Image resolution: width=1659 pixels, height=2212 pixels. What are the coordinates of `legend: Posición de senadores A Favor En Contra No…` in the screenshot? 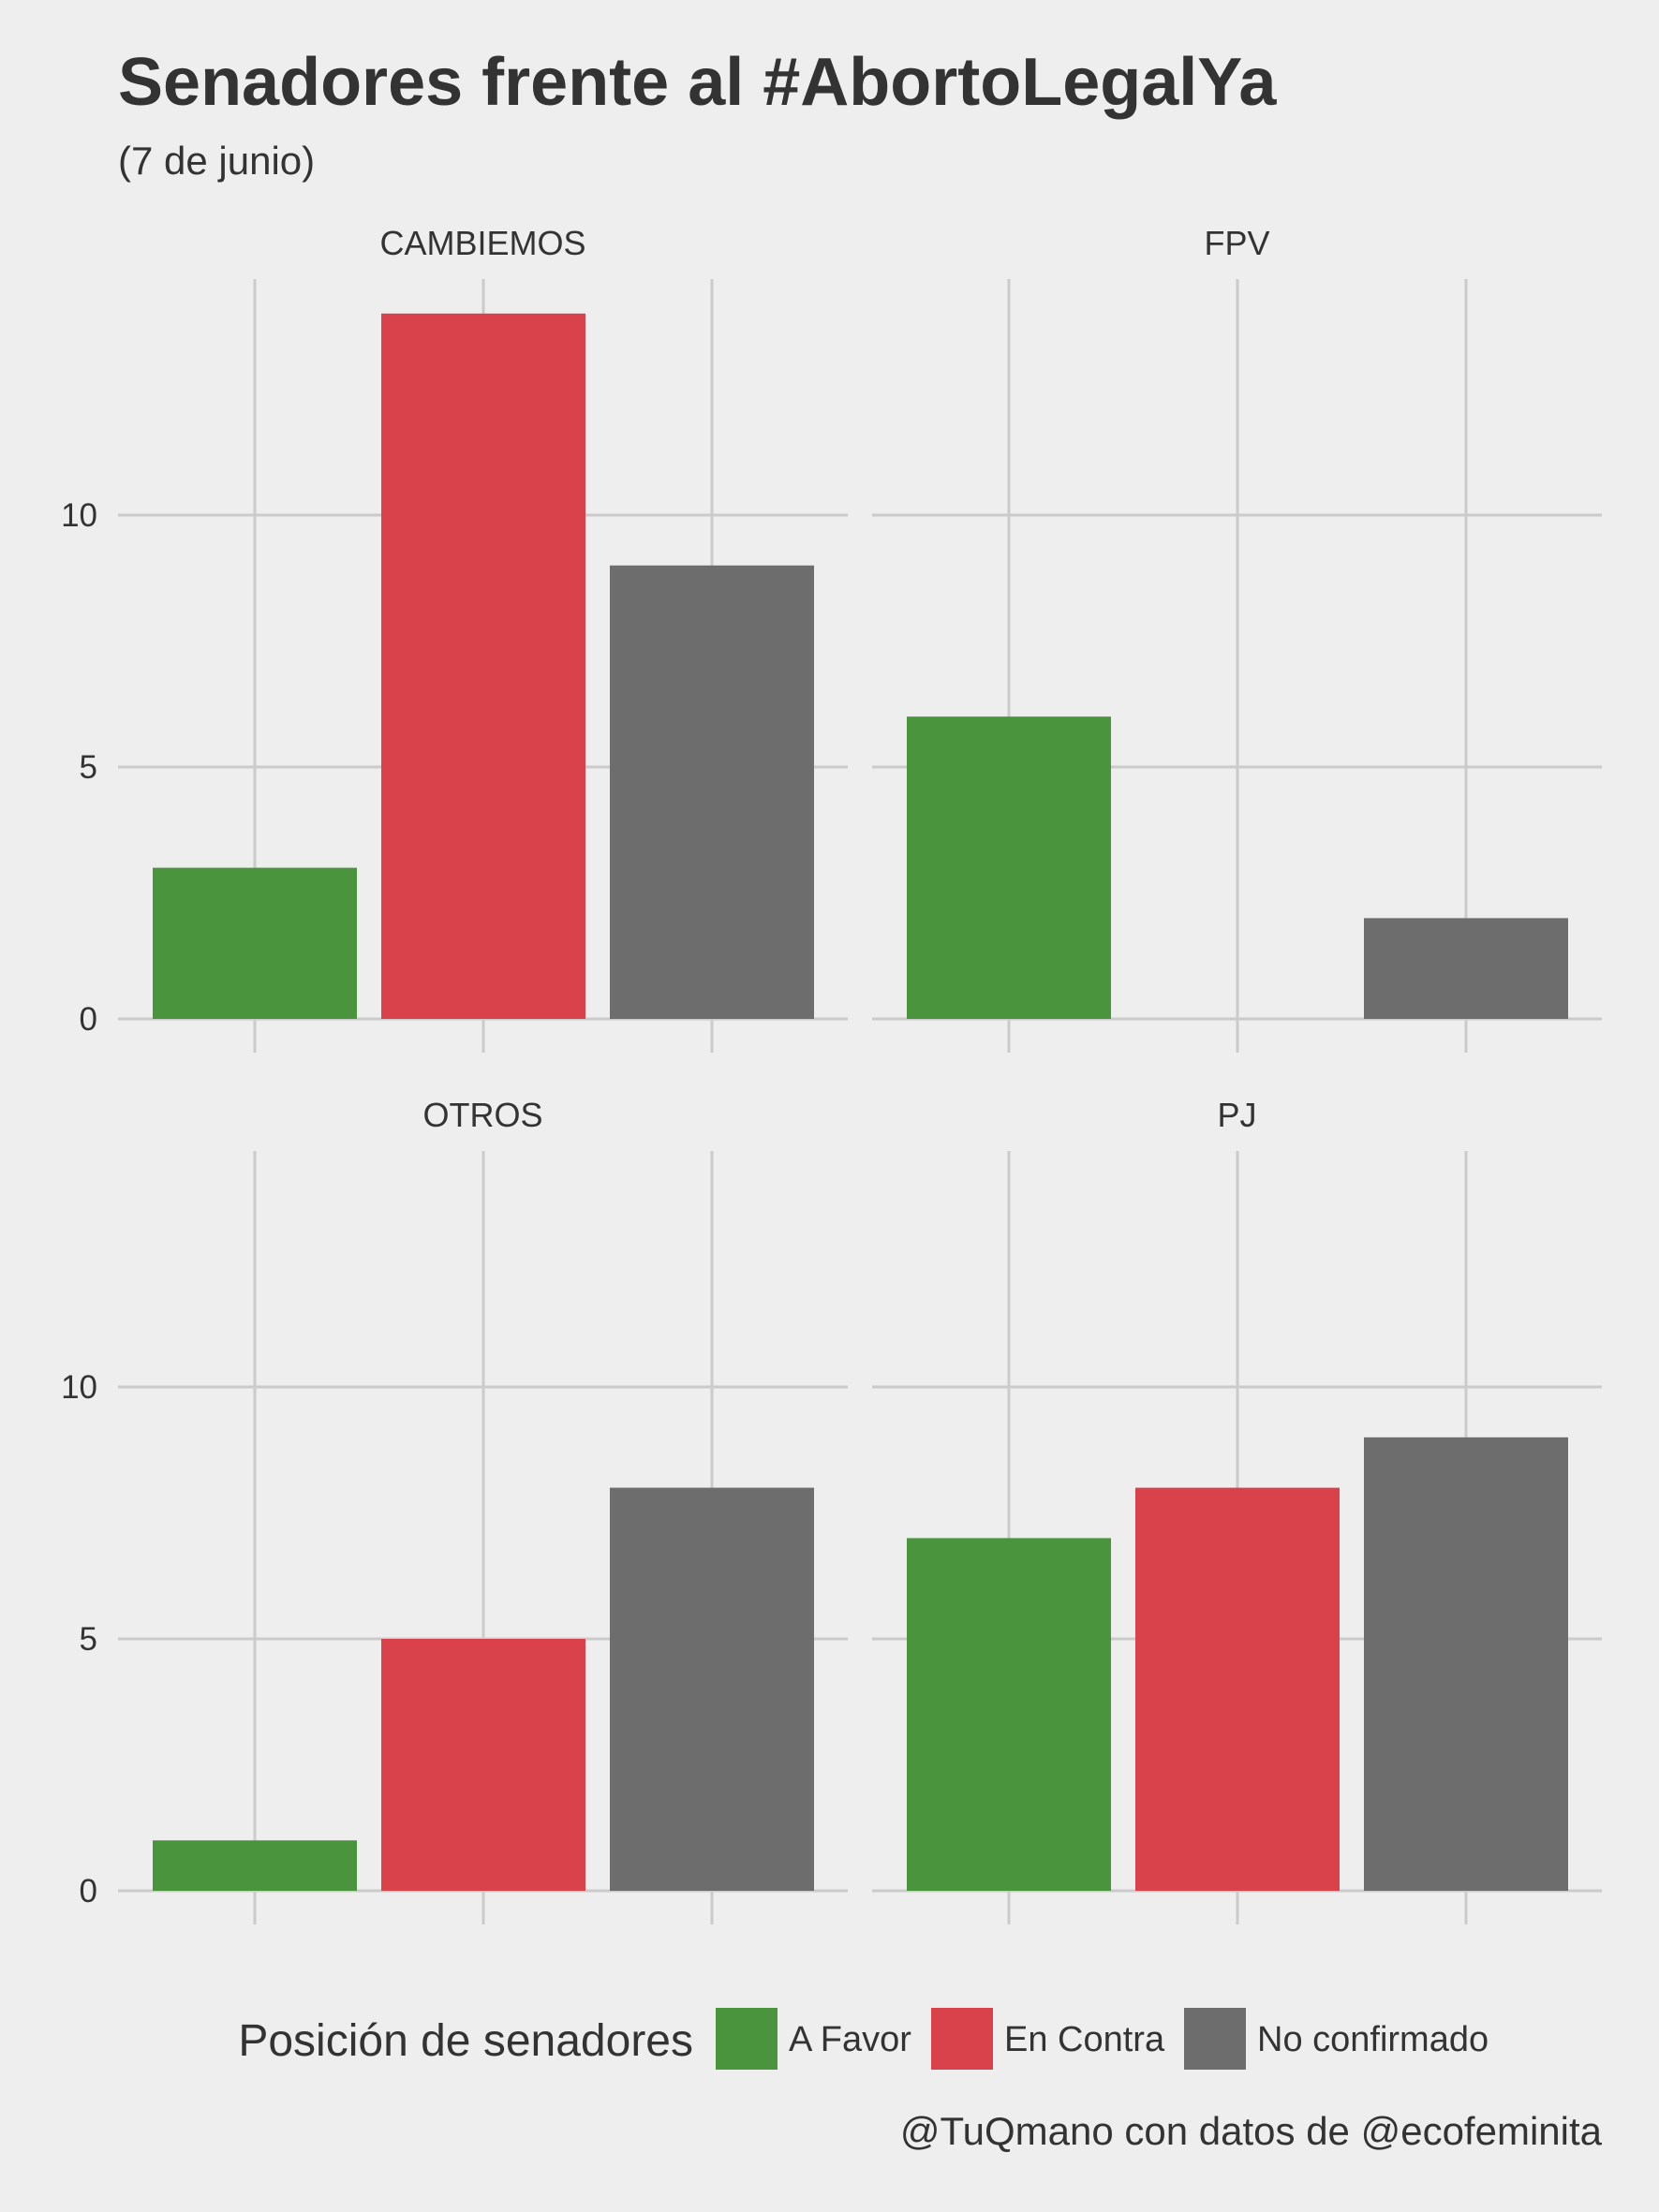 It's located at (864, 2039).